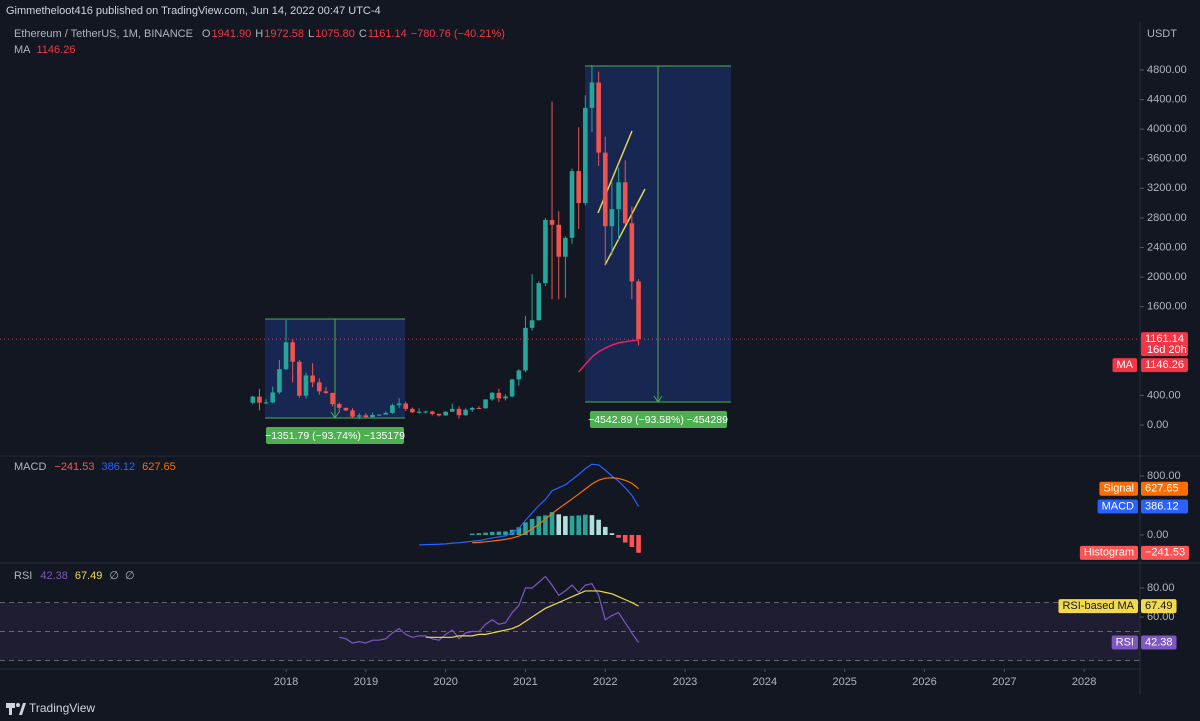 The image size is (1200, 721). I want to click on measure-arrowhead, so click(658, 399).